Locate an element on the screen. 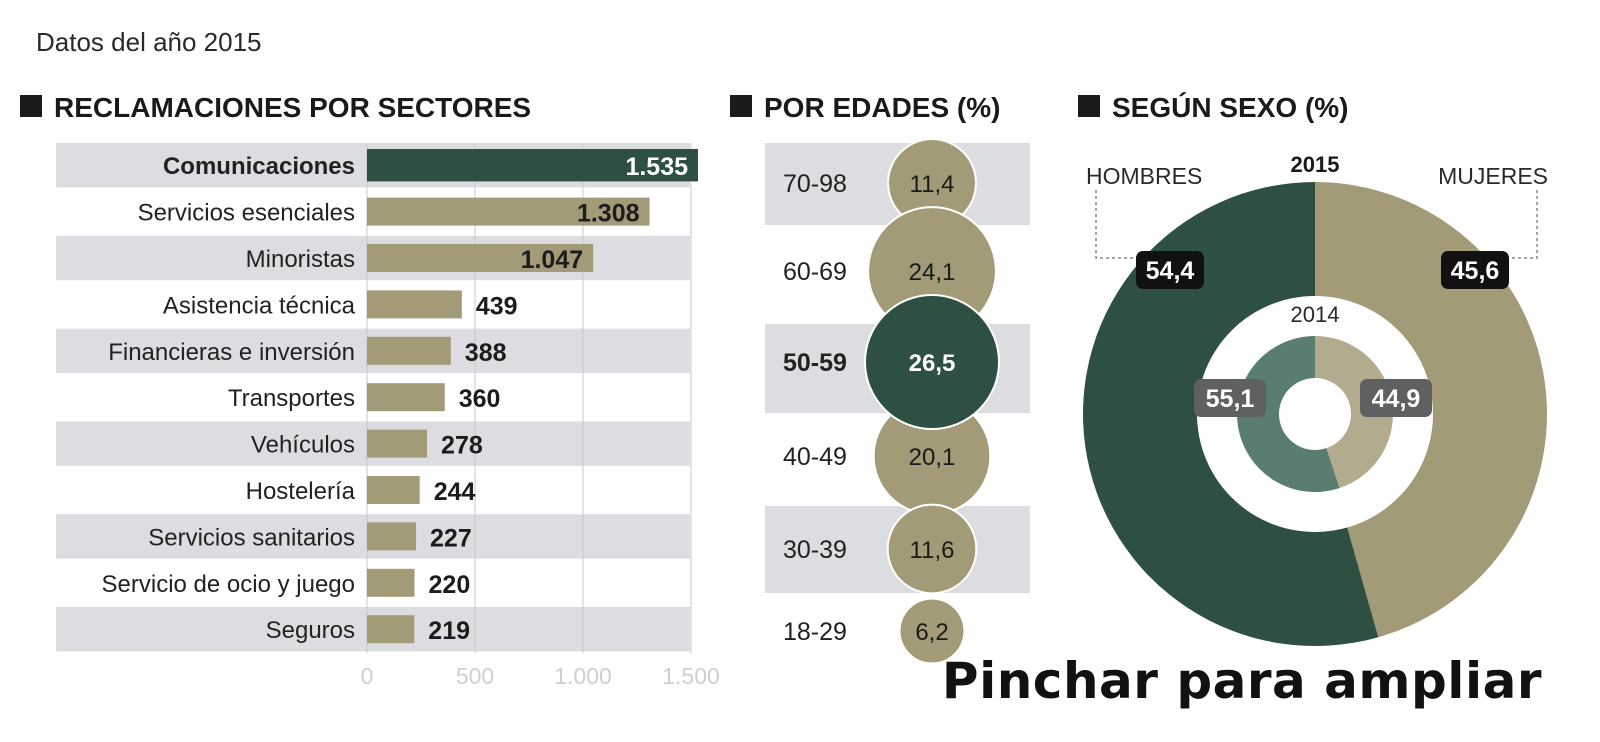 This screenshot has height=742, width=1600. category-label: Servicios sanitarios is located at coordinates (251, 537).